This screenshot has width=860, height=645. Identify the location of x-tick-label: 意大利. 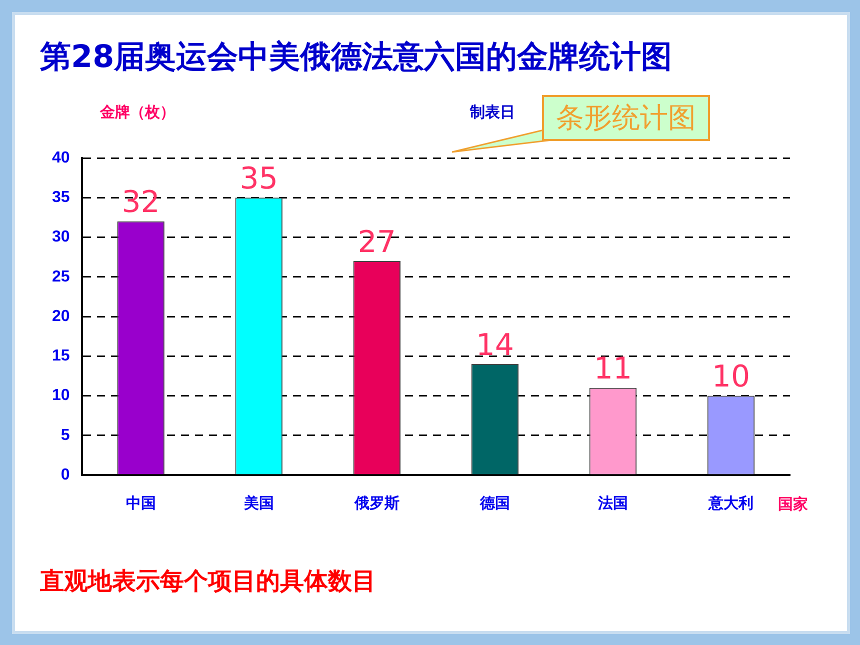
(730, 503).